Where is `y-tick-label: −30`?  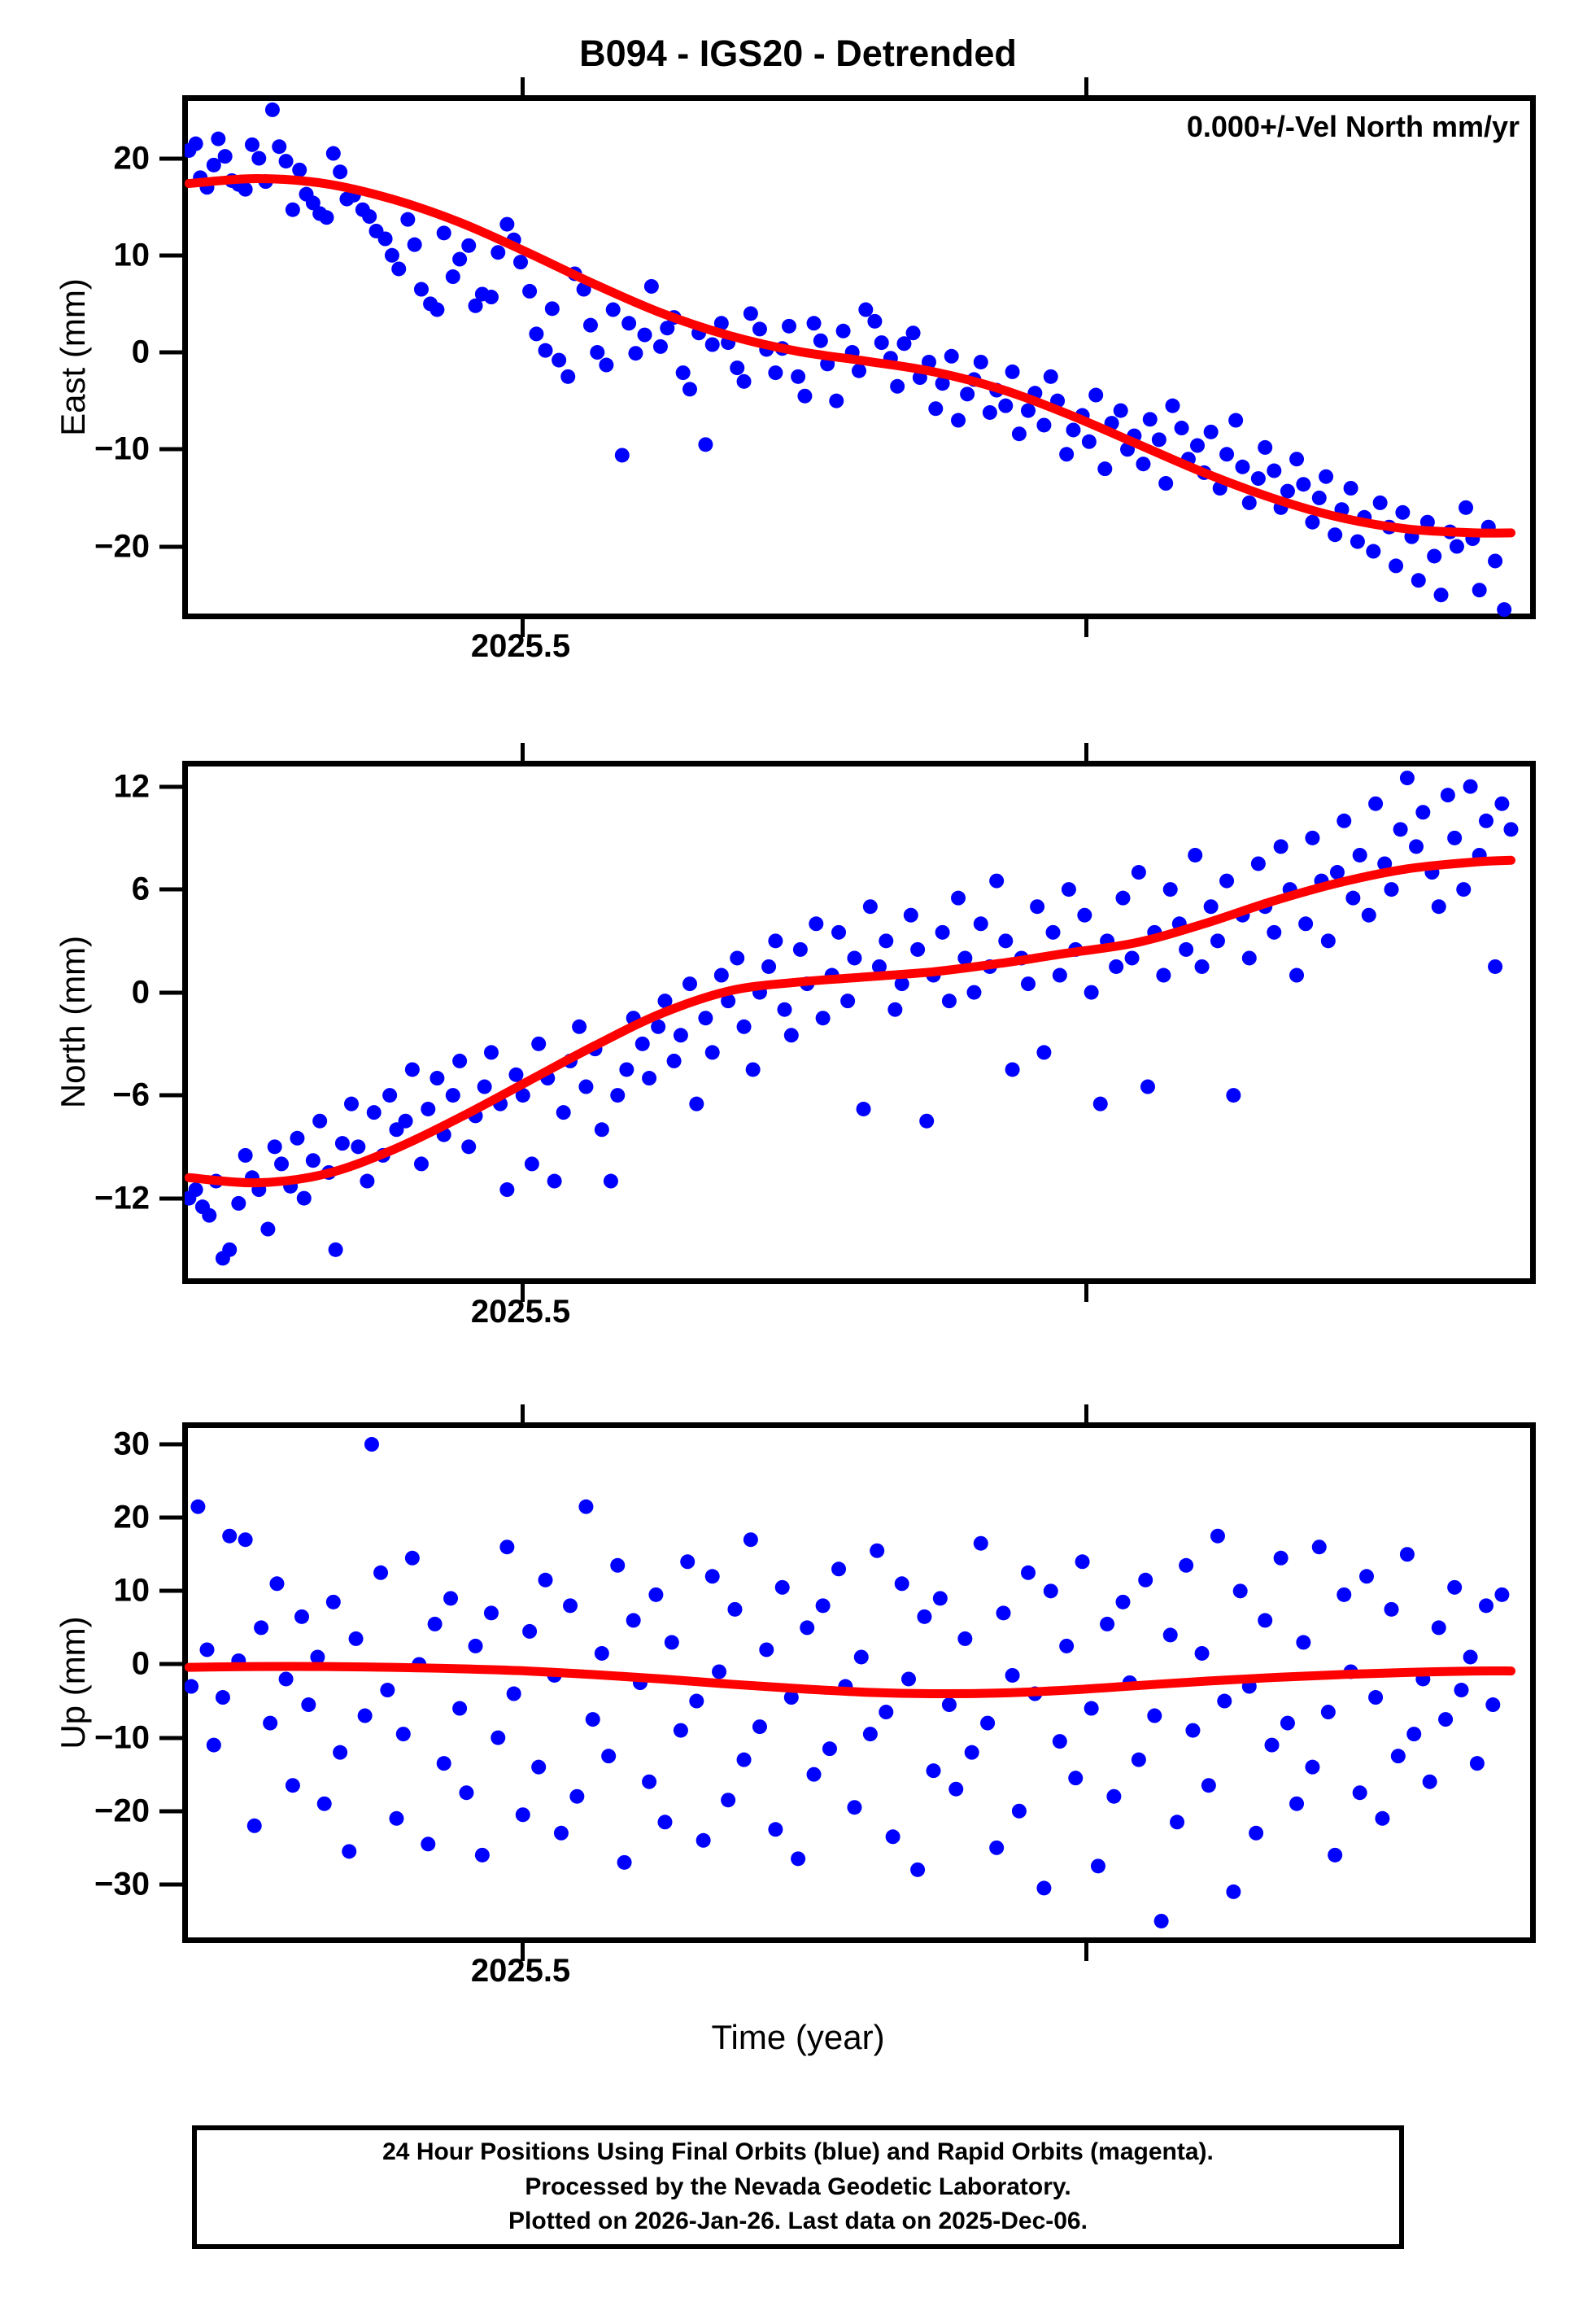 y-tick-label: −30 is located at coordinates (122, 1884).